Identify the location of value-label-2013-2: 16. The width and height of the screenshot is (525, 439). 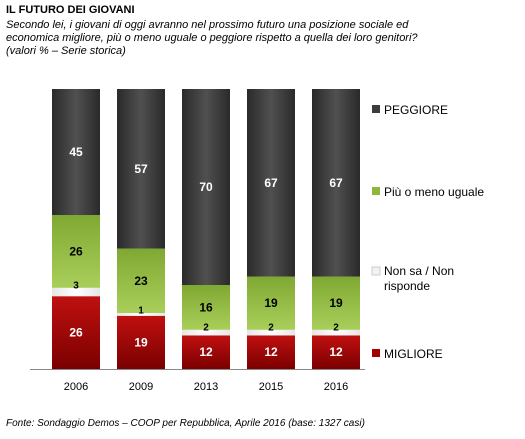
(206, 307).